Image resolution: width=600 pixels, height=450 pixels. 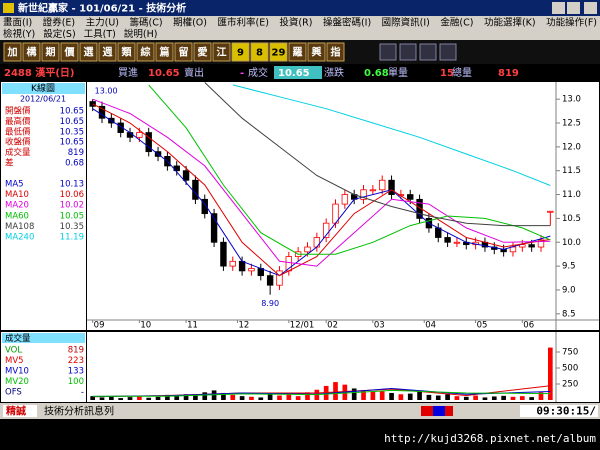 I want to click on menu-item: 期權(O), so click(x=190, y=23).